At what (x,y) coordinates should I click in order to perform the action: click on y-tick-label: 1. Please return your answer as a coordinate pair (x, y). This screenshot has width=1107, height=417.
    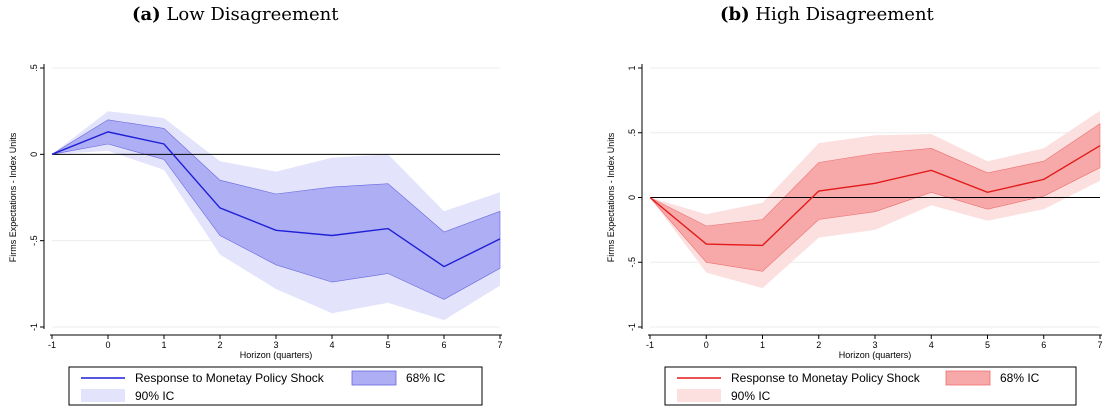
    Looking at the image, I should click on (632, 67).